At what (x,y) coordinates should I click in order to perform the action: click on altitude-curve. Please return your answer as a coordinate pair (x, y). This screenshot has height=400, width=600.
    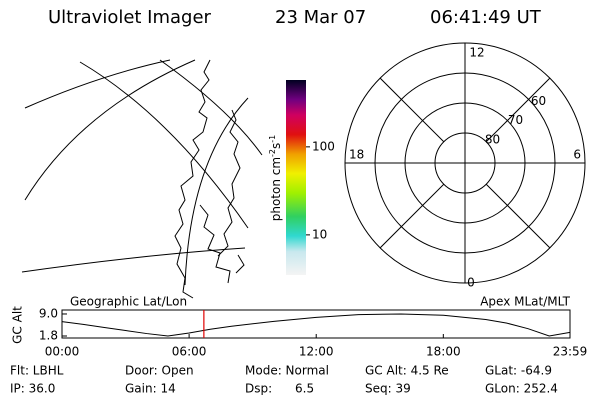
    Looking at the image, I should click on (316, 325).